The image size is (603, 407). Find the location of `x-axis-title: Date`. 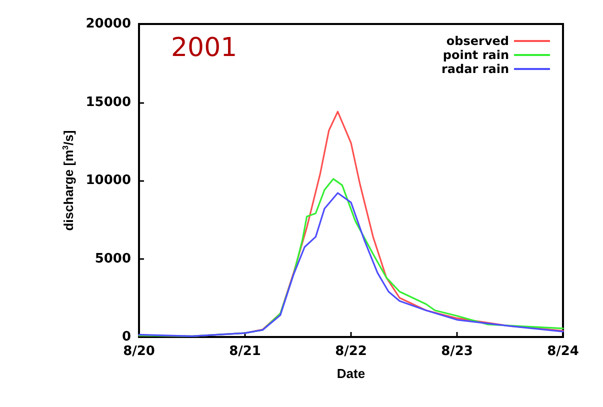

x-axis-title: Date is located at coordinates (351, 373).